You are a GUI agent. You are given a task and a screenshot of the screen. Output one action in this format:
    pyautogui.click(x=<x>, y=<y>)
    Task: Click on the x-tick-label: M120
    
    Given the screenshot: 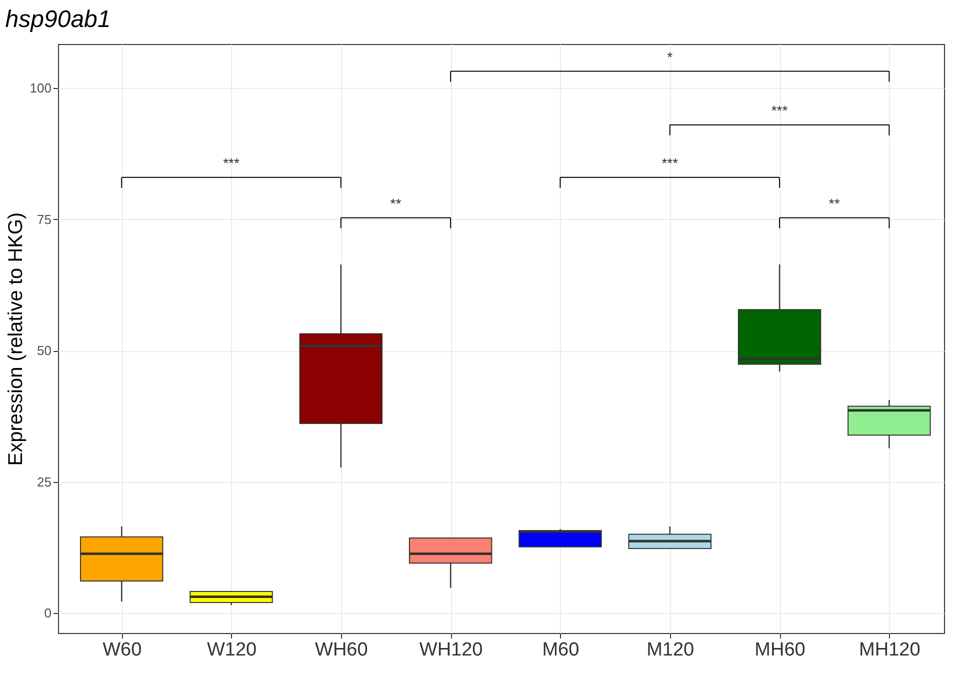 What is the action you would take?
    pyautogui.click(x=670, y=650)
    